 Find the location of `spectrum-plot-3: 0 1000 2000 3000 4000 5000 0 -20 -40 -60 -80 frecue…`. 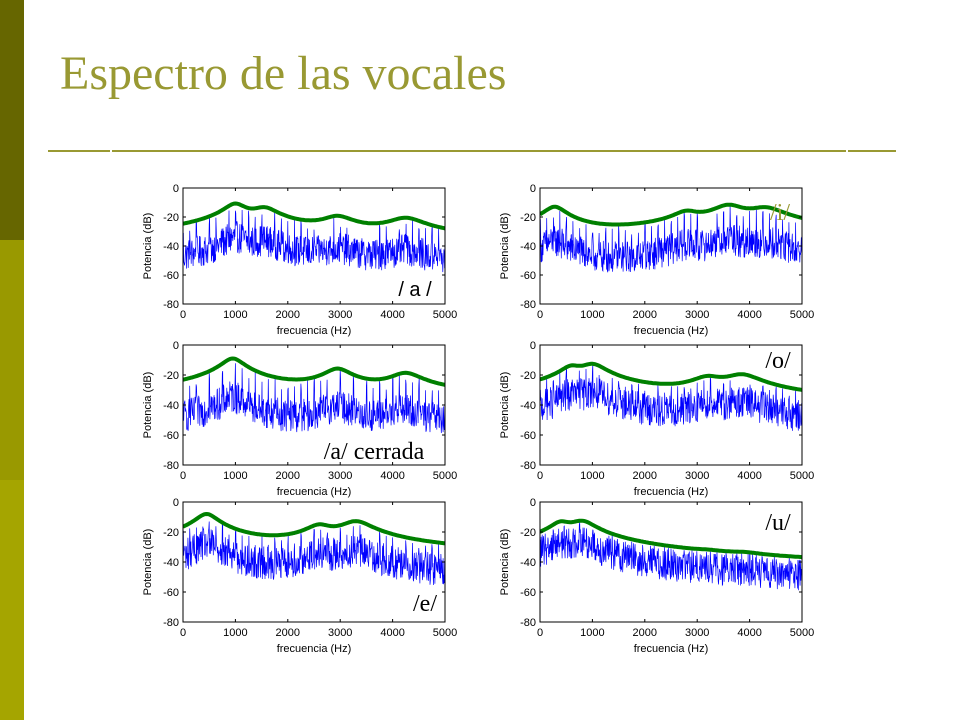

spectrum-plot-3: 0 1000 2000 3000 4000 5000 0 -20 -40 -60 -80 frecue… is located at coordinates (299, 419).